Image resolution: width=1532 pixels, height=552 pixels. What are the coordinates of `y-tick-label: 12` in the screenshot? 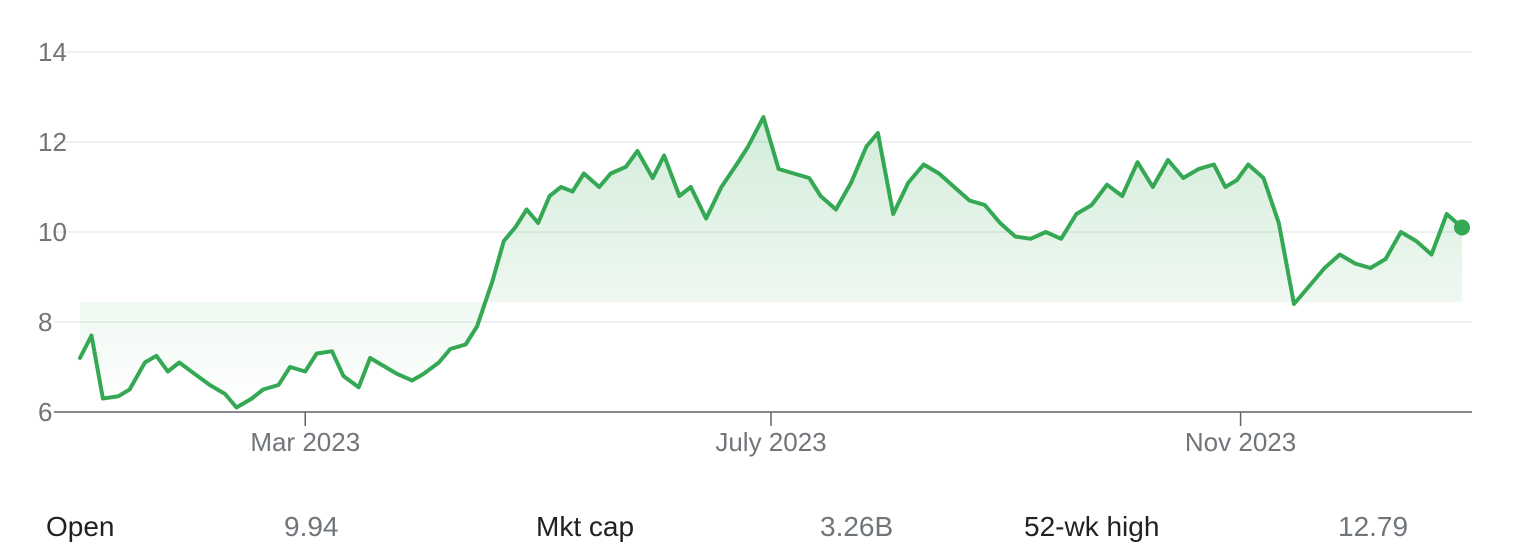 It's located at (52, 142).